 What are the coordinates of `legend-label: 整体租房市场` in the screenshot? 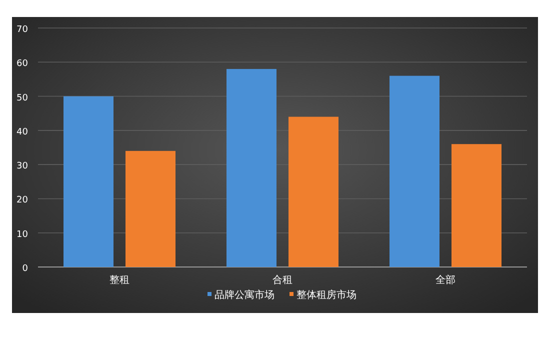 It's located at (326, 295).